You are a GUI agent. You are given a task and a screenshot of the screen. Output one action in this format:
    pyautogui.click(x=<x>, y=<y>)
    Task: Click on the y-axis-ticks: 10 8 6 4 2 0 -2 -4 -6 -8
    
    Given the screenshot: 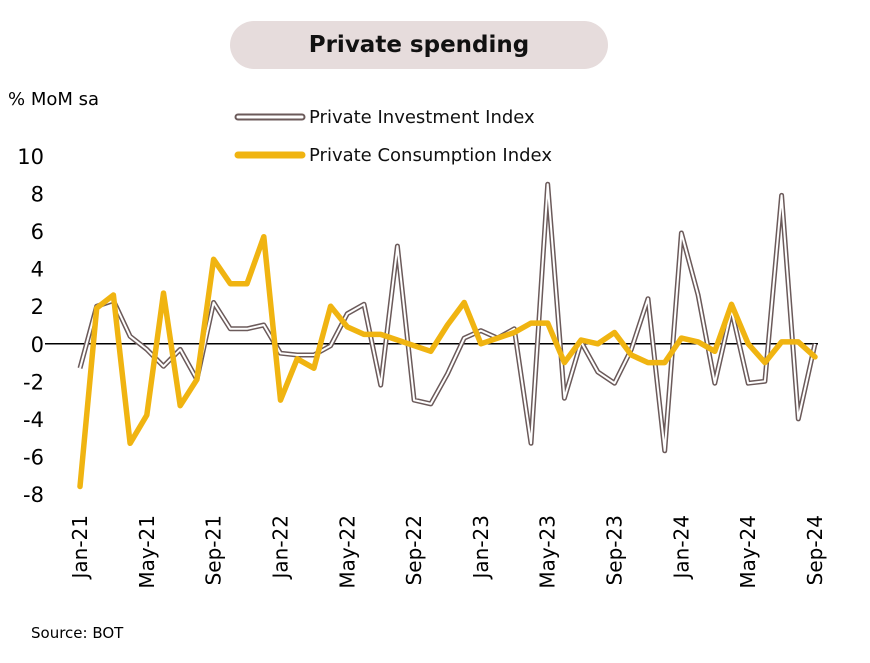 What is the action you would take?
    pyautogui.click(x=30, y=326)
    